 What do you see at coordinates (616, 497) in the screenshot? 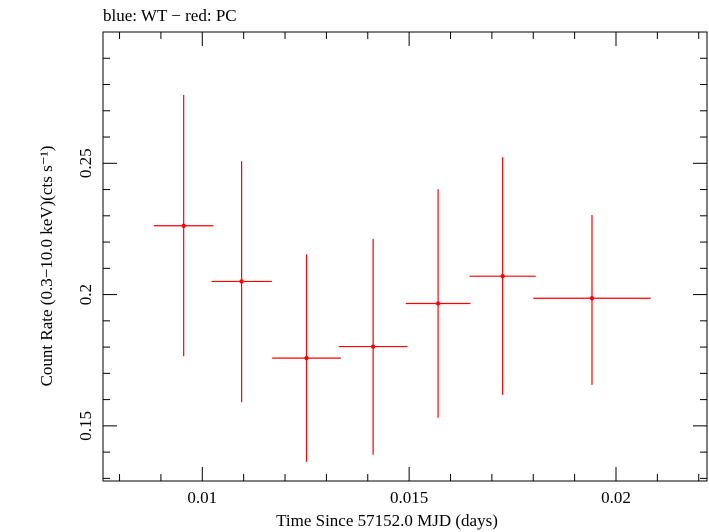
I see `x-tick-label: 0.02` at bounding box center [616, 497].